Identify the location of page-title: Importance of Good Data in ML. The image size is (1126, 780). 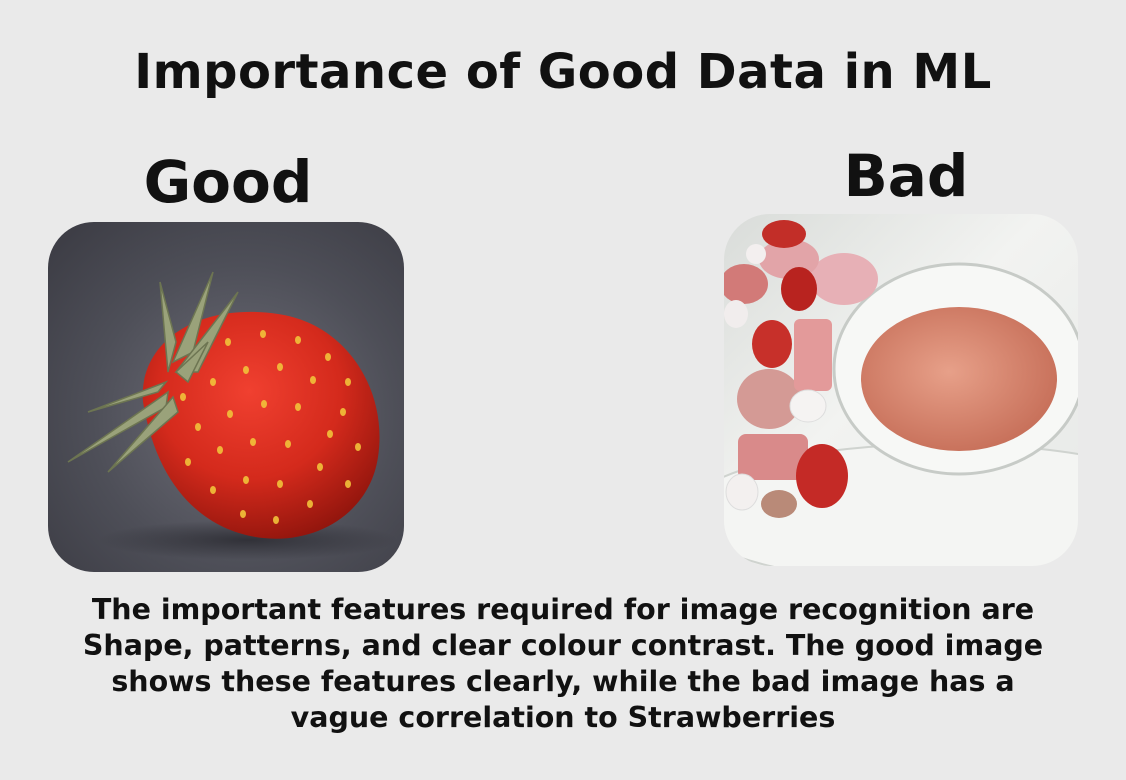
(563, 72).